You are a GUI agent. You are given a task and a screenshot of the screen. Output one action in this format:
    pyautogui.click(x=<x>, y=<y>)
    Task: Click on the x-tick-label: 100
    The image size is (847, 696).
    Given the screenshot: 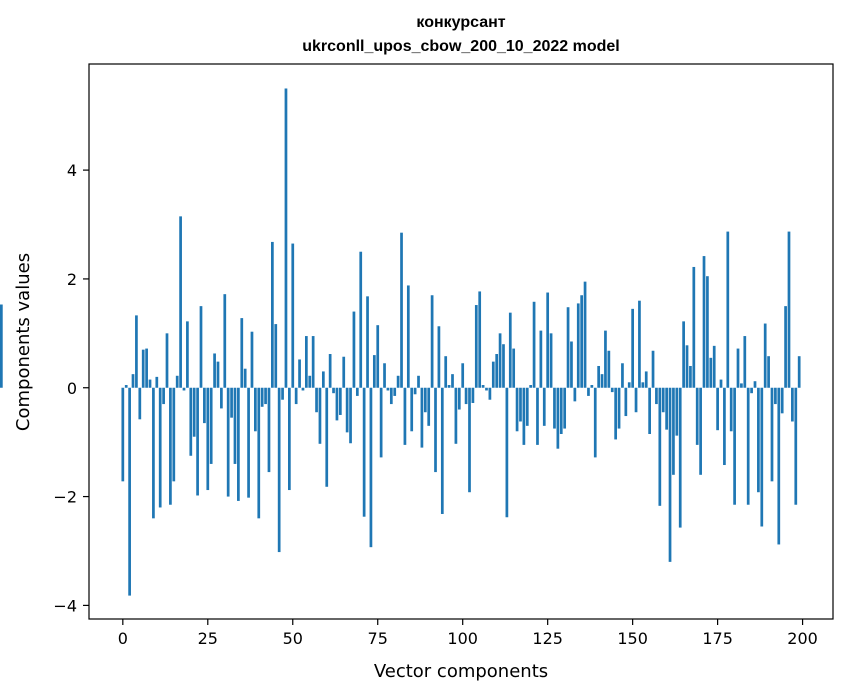 What is the action you would take?
    pyautogui.click(x=462, y=638)
    